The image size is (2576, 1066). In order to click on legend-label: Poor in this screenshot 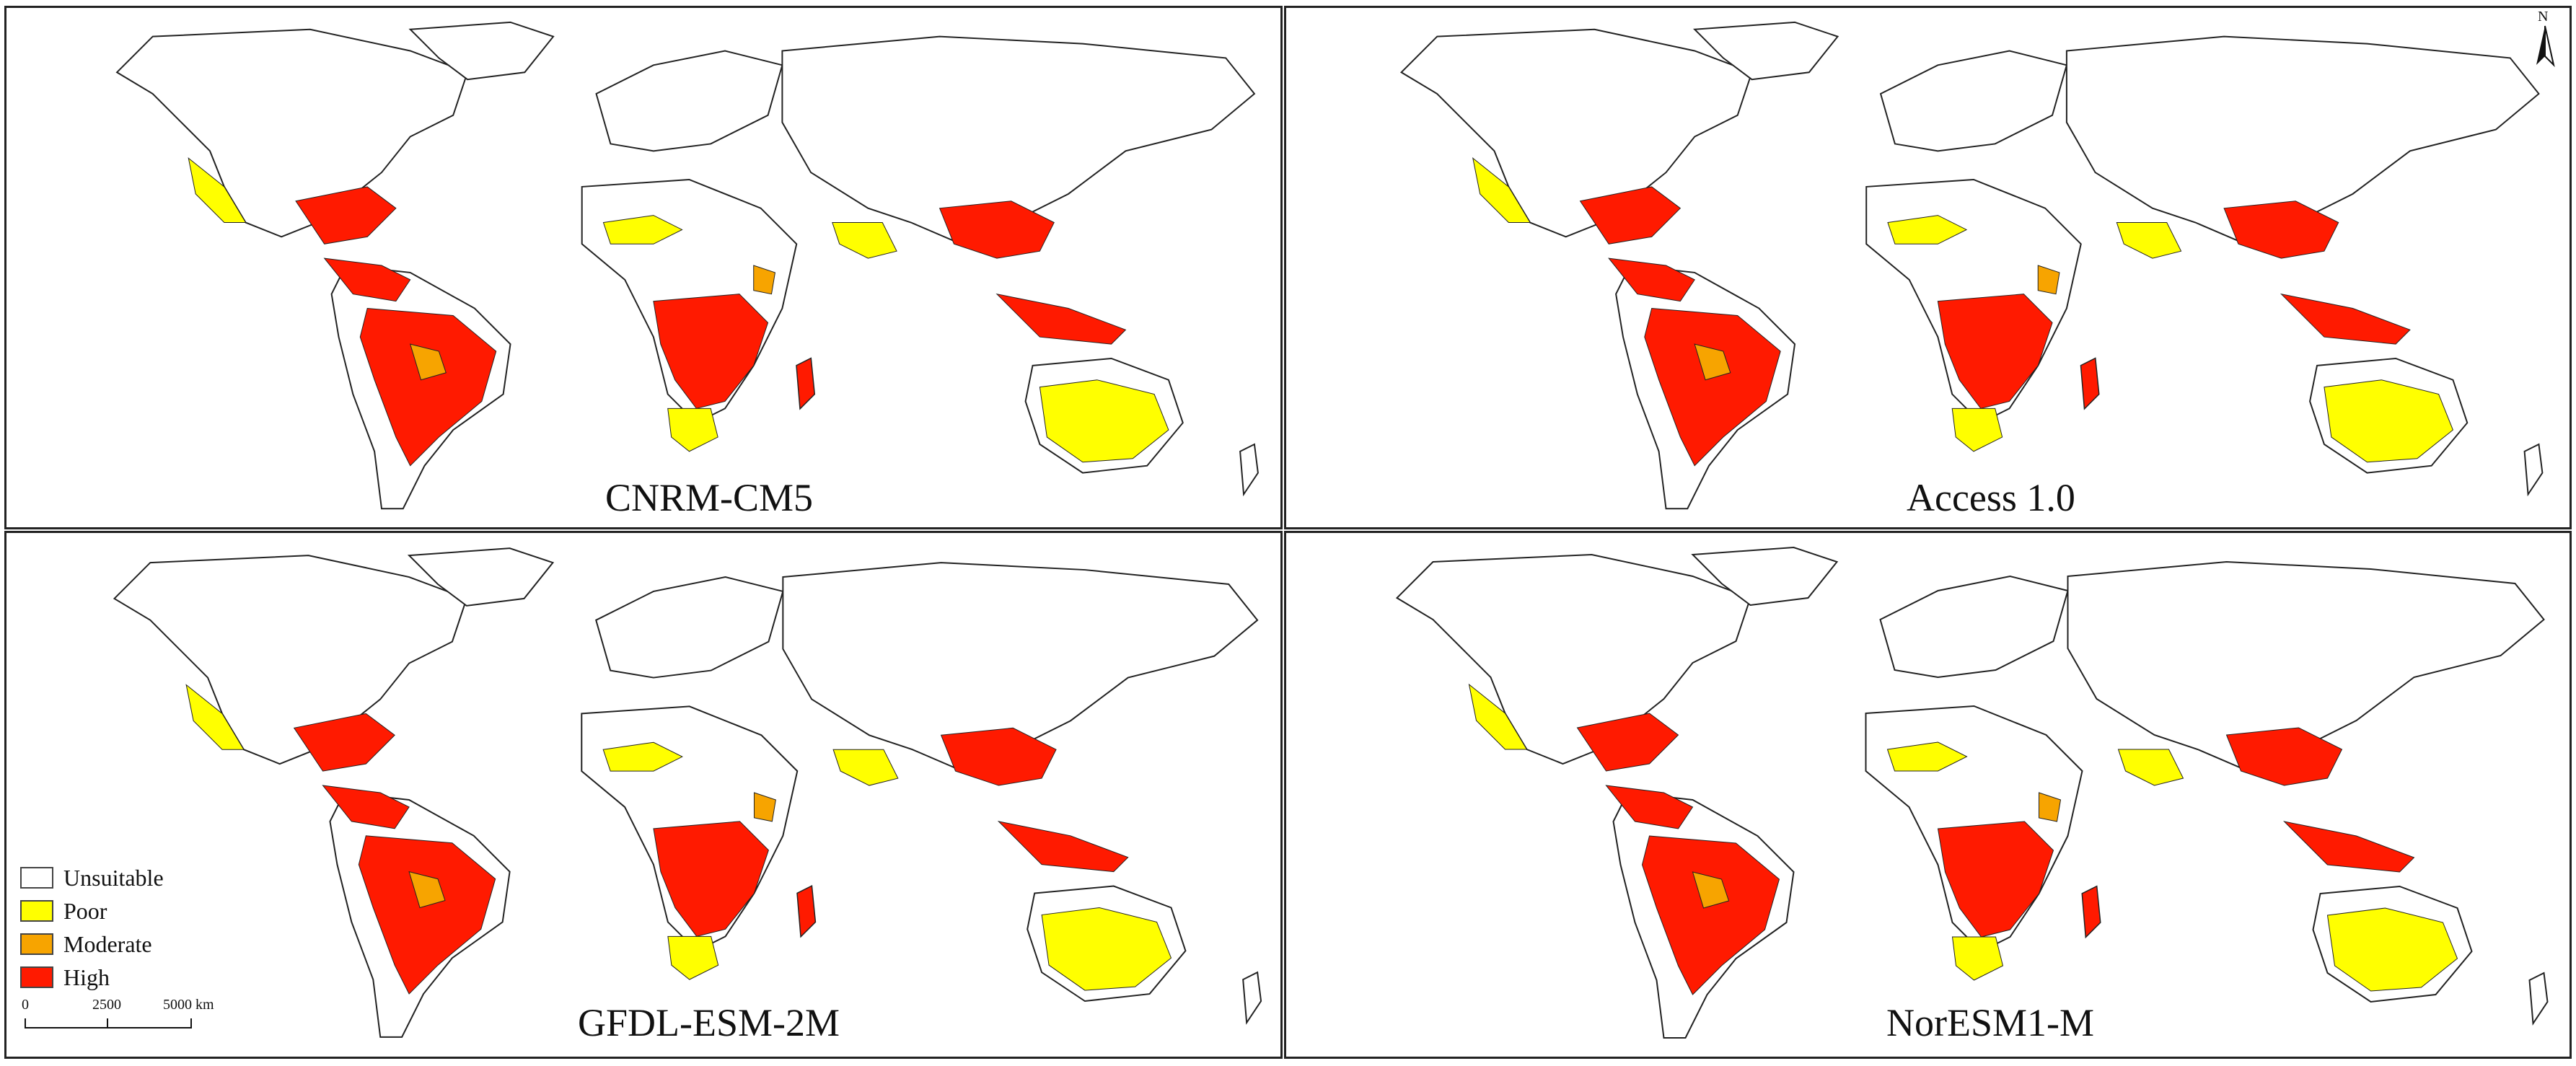, I will do `click(85, 910)`.